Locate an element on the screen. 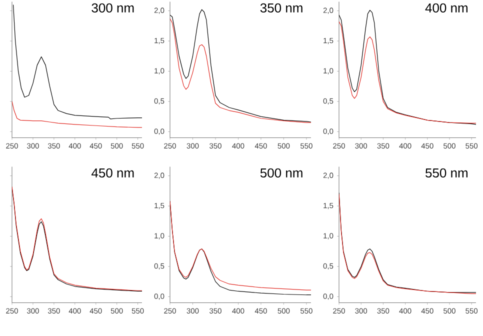 This screenshot has width=483, height=336. chart-title: 450 nm is located at coordinates (113, 173).